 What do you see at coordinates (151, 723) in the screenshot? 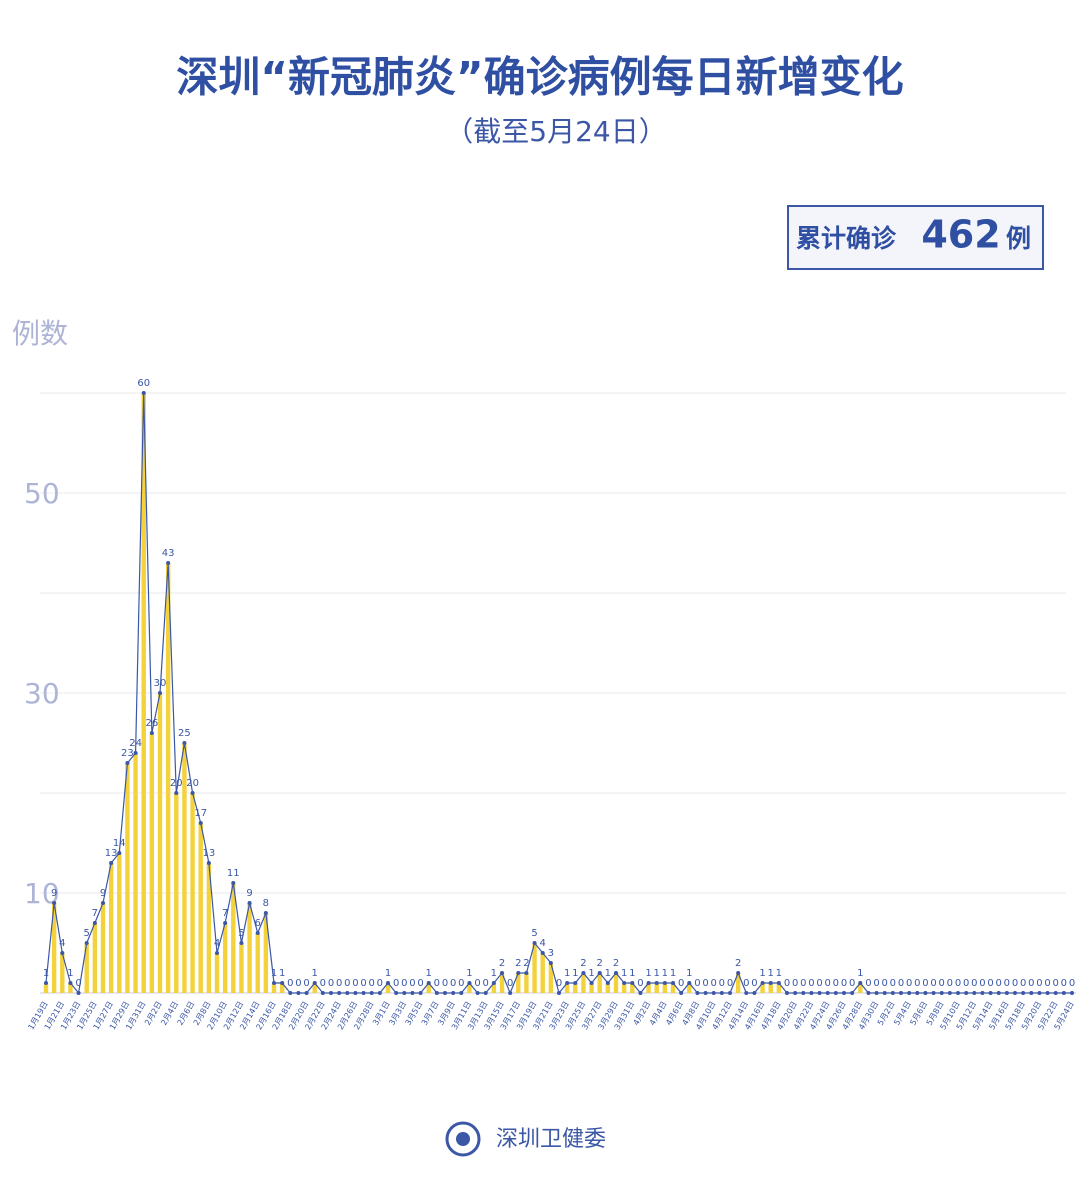
I see `data-label: 26` at bounding box center [151, 723].